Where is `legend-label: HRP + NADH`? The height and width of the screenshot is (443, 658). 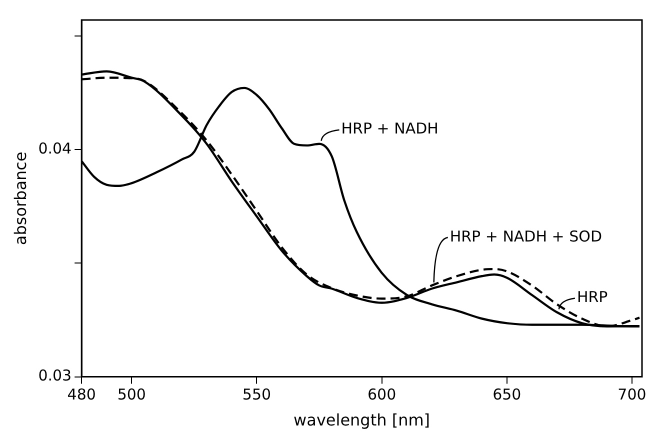
legend-label: HRP + NADH is located at coordinates (389, 129).